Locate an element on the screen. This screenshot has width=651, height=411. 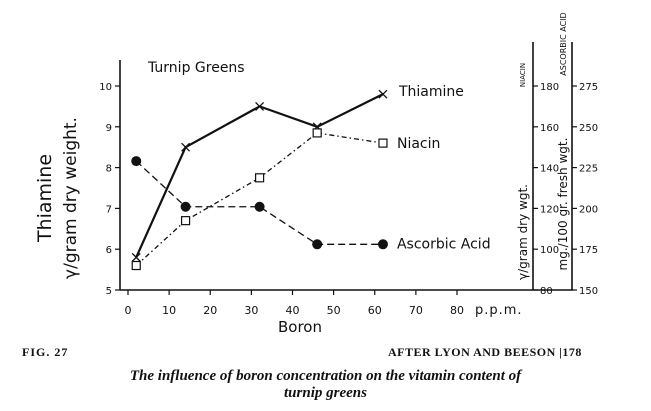
x-unit-label: p.p.m. is located at coordinates (499, 310).